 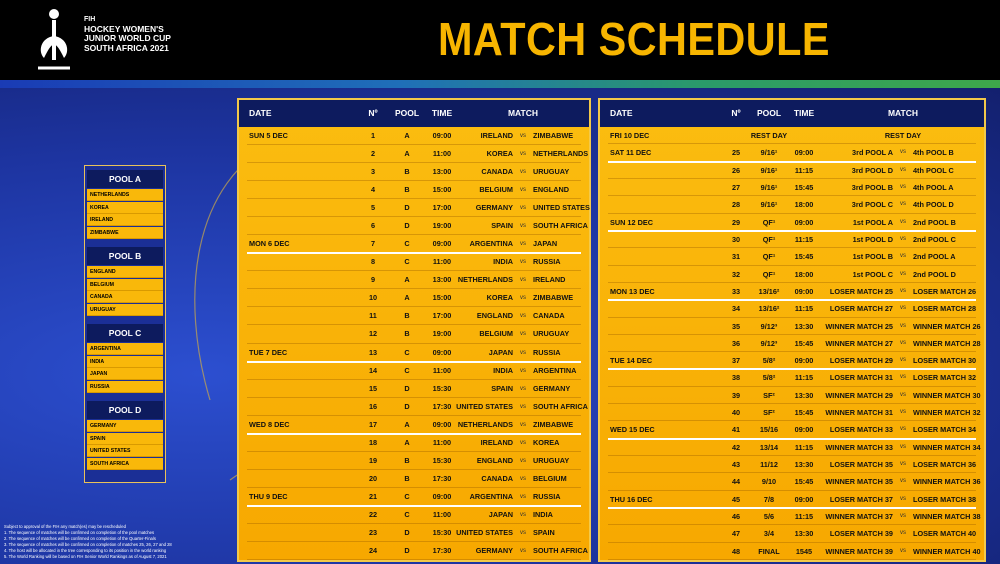 I want to click on pool: 9/12³, so click(x=769, y=343).